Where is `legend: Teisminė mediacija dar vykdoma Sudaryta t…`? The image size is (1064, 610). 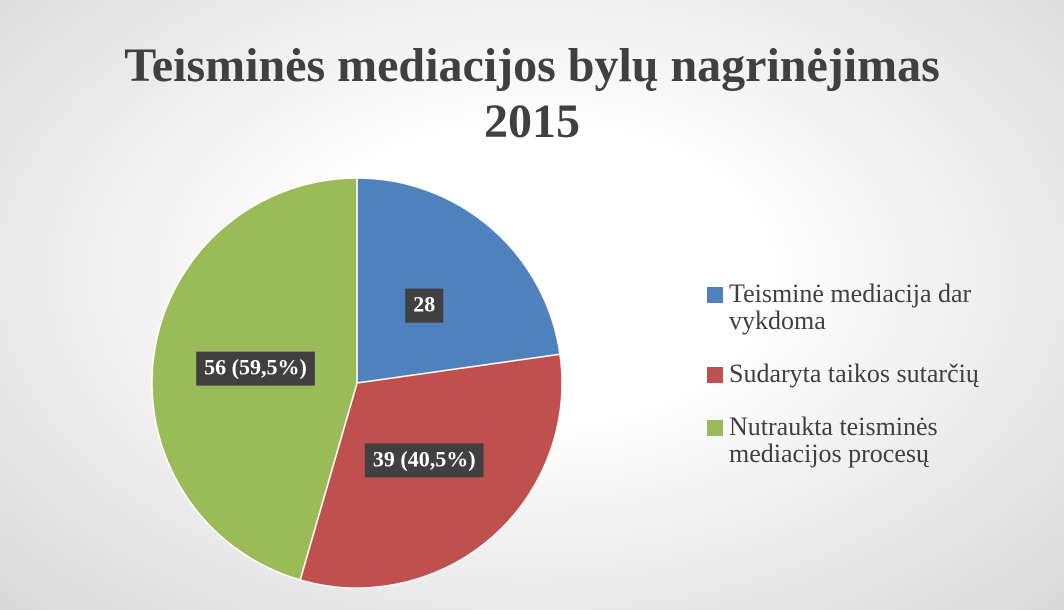
legend: Teisminė mediacija dar vykdoma Sudaryta t… is located at coordinates (870, 386).